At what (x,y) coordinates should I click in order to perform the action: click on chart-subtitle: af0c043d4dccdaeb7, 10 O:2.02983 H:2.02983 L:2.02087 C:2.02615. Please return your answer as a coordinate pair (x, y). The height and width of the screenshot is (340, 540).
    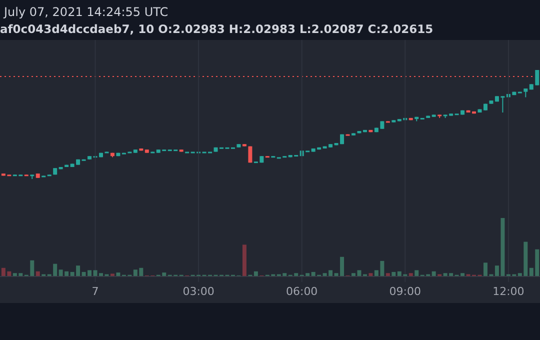
    Looking at the image, I should click on (217, 29).